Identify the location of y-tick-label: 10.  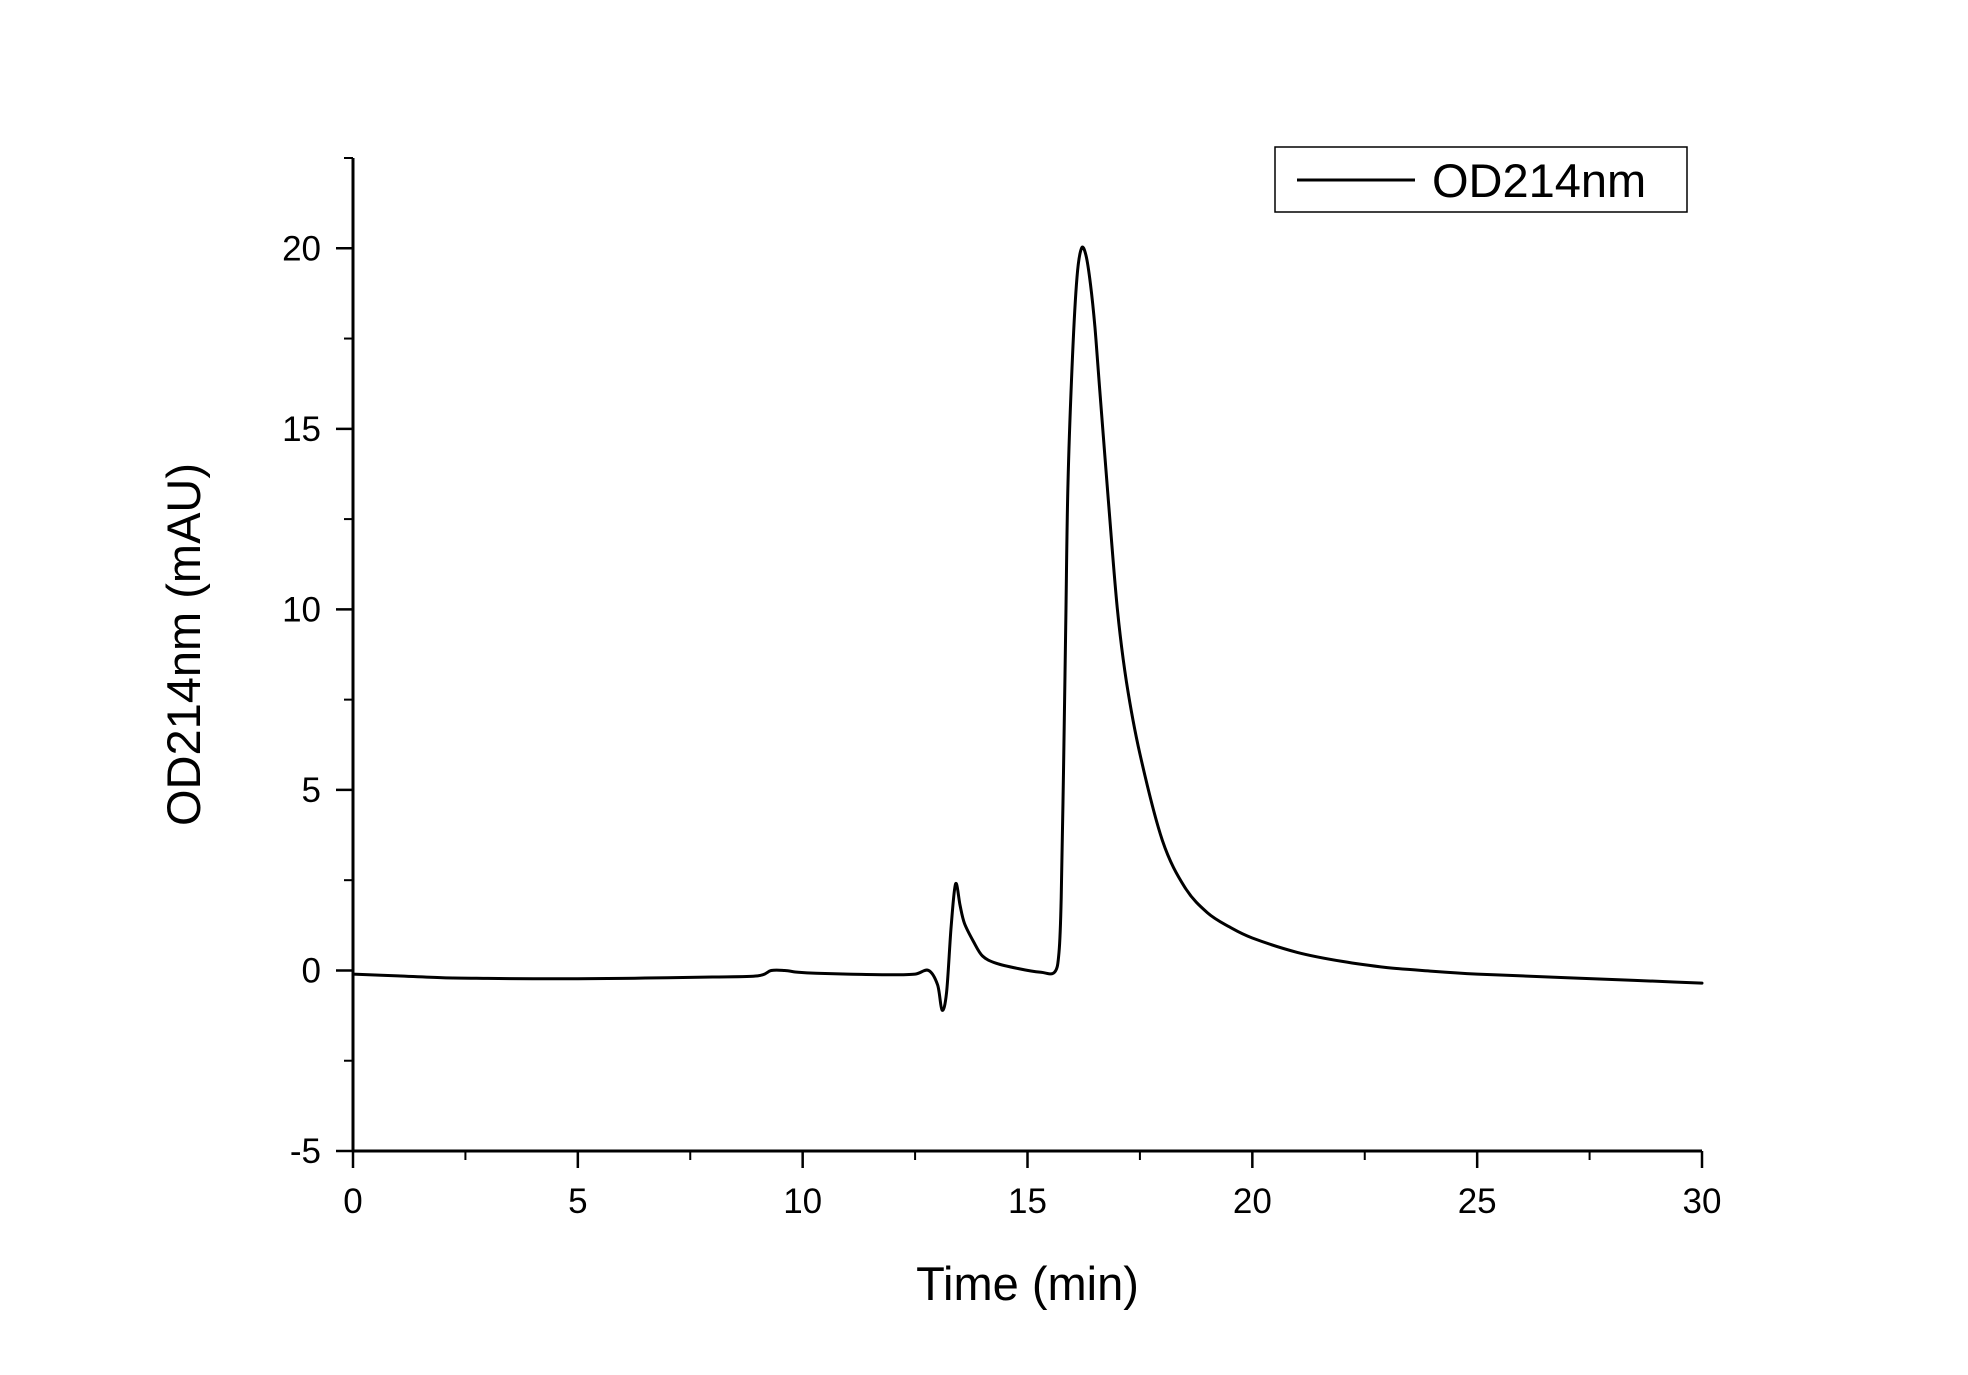
(301, 609).